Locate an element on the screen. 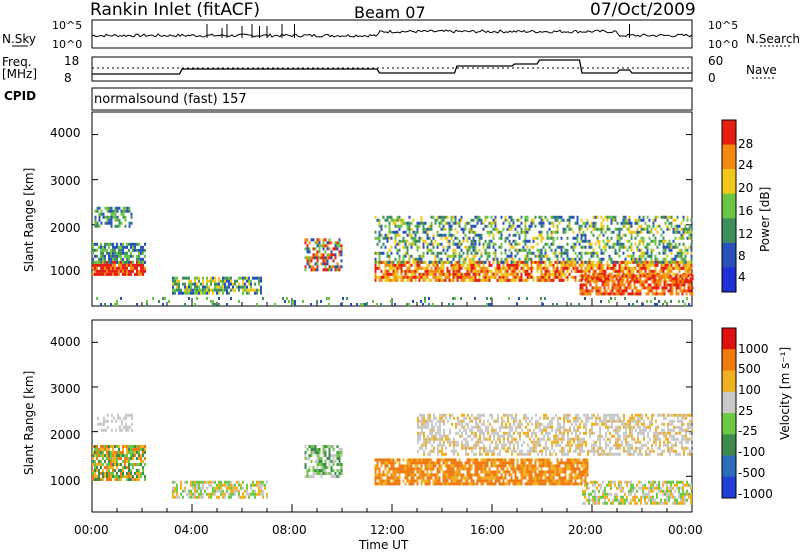 The image size is (800, 554). power-echo-upper is located at coordinates (119, 253).